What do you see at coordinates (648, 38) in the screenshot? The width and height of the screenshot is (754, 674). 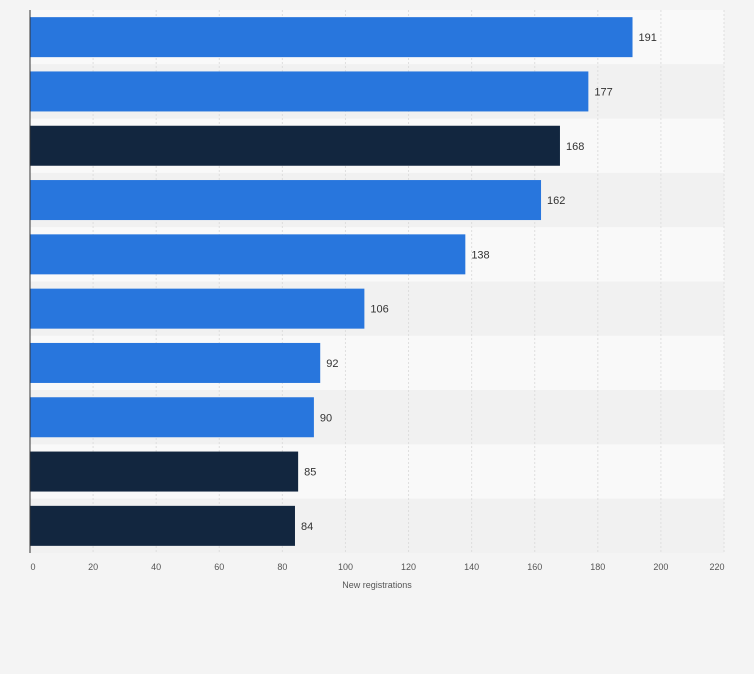 I see `data-label: 191` at bounding box center [648, 38].